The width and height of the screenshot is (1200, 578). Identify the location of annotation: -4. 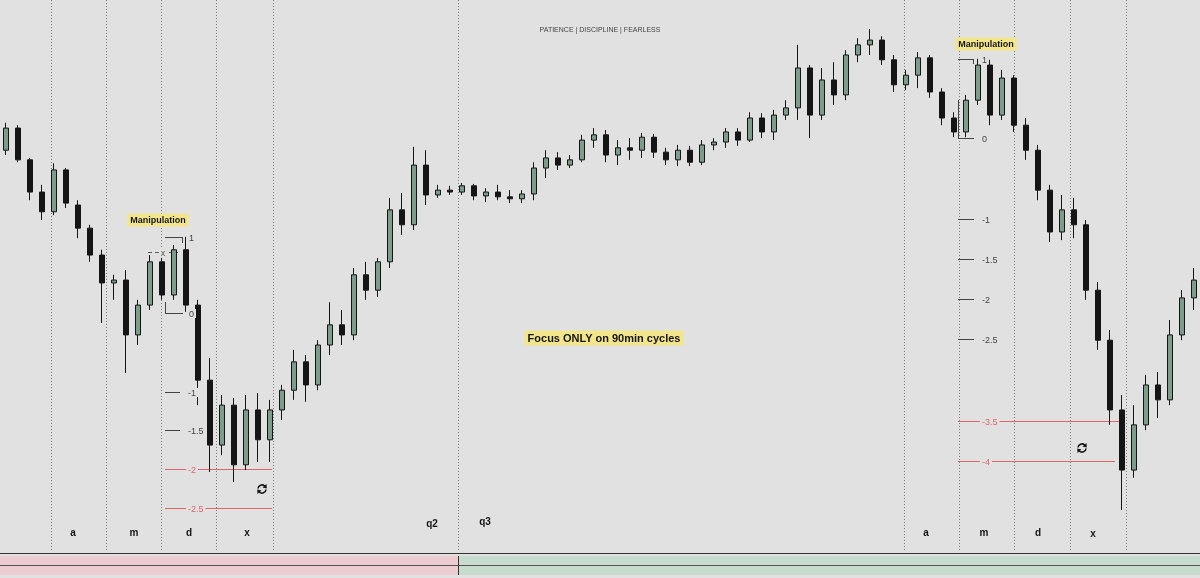
(986, 461).